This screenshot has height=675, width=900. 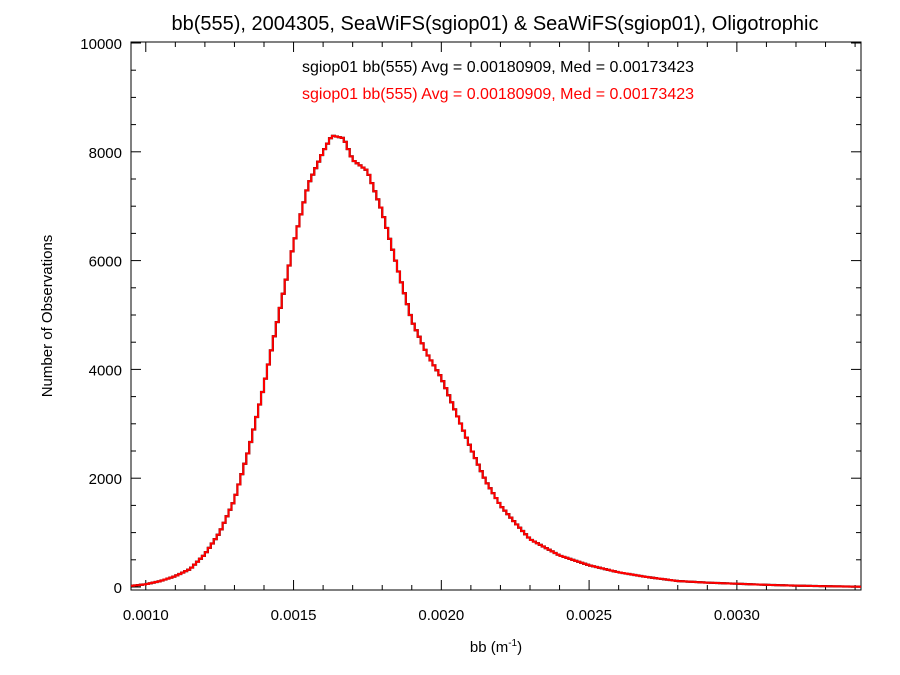 I want to click on y-tick-label: 10000, so click(x=101, y=44).